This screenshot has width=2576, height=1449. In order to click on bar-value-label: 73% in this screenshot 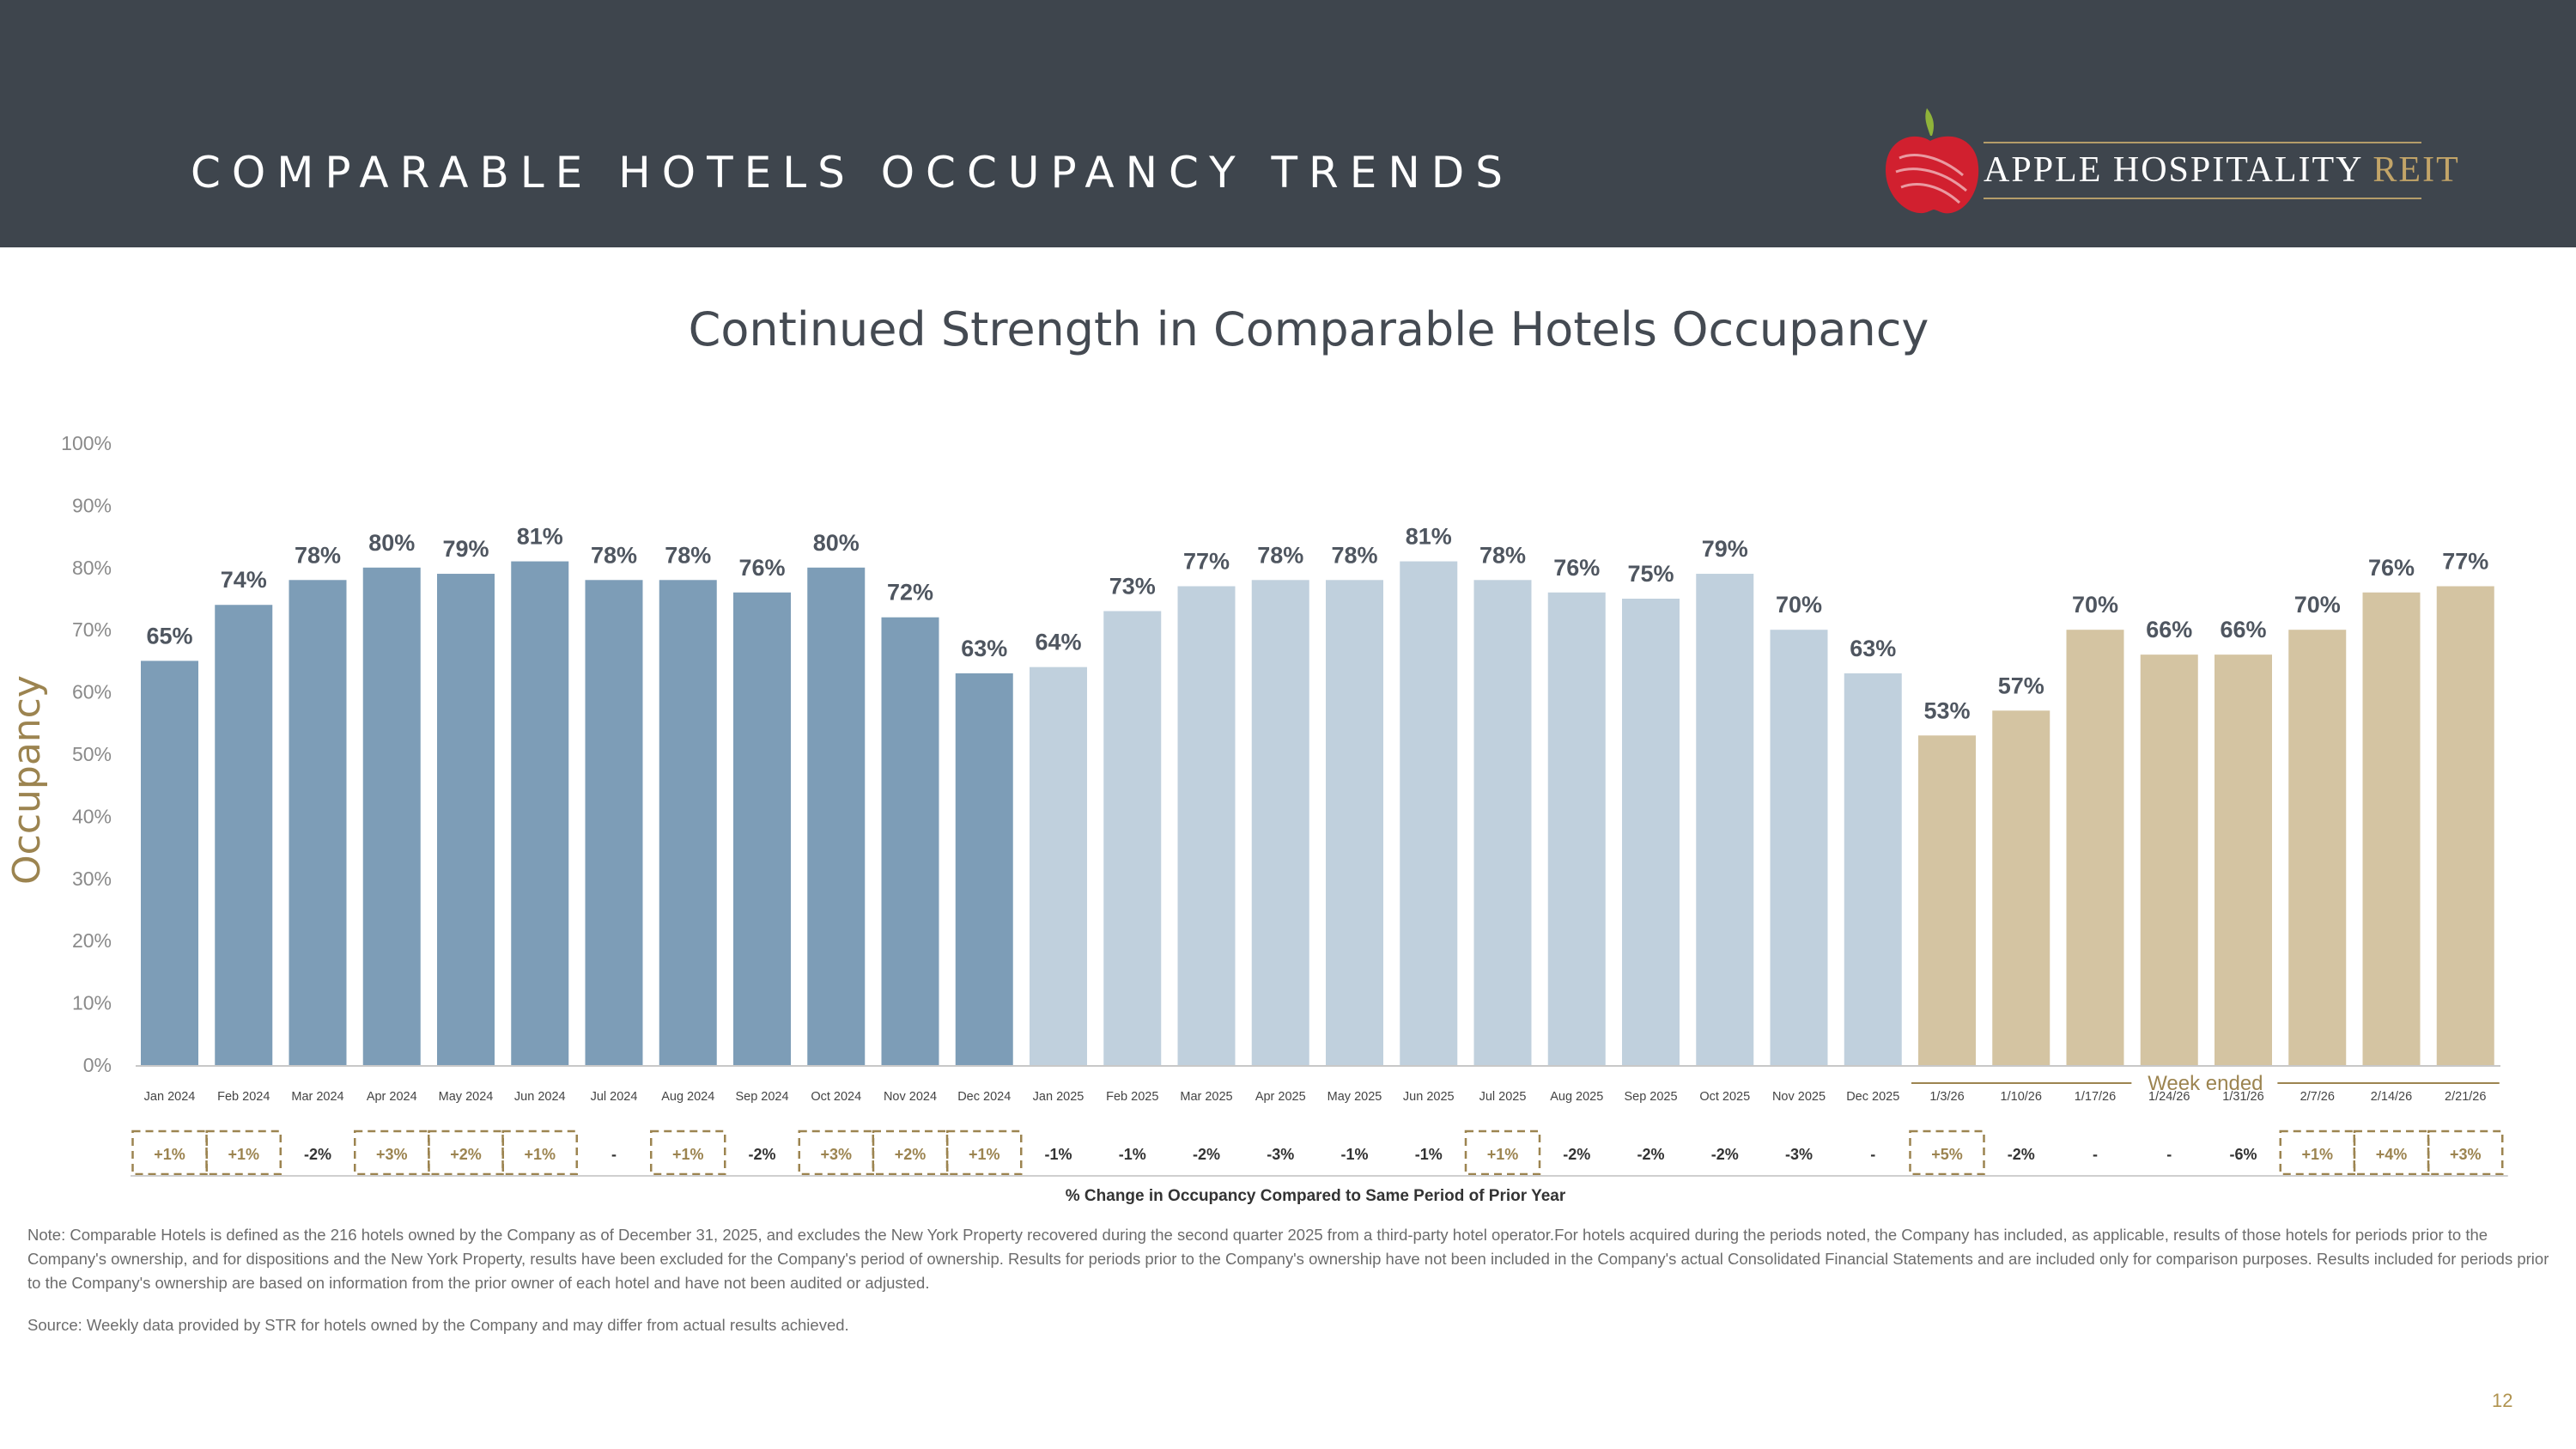, I will do `click(1133, 586)`.